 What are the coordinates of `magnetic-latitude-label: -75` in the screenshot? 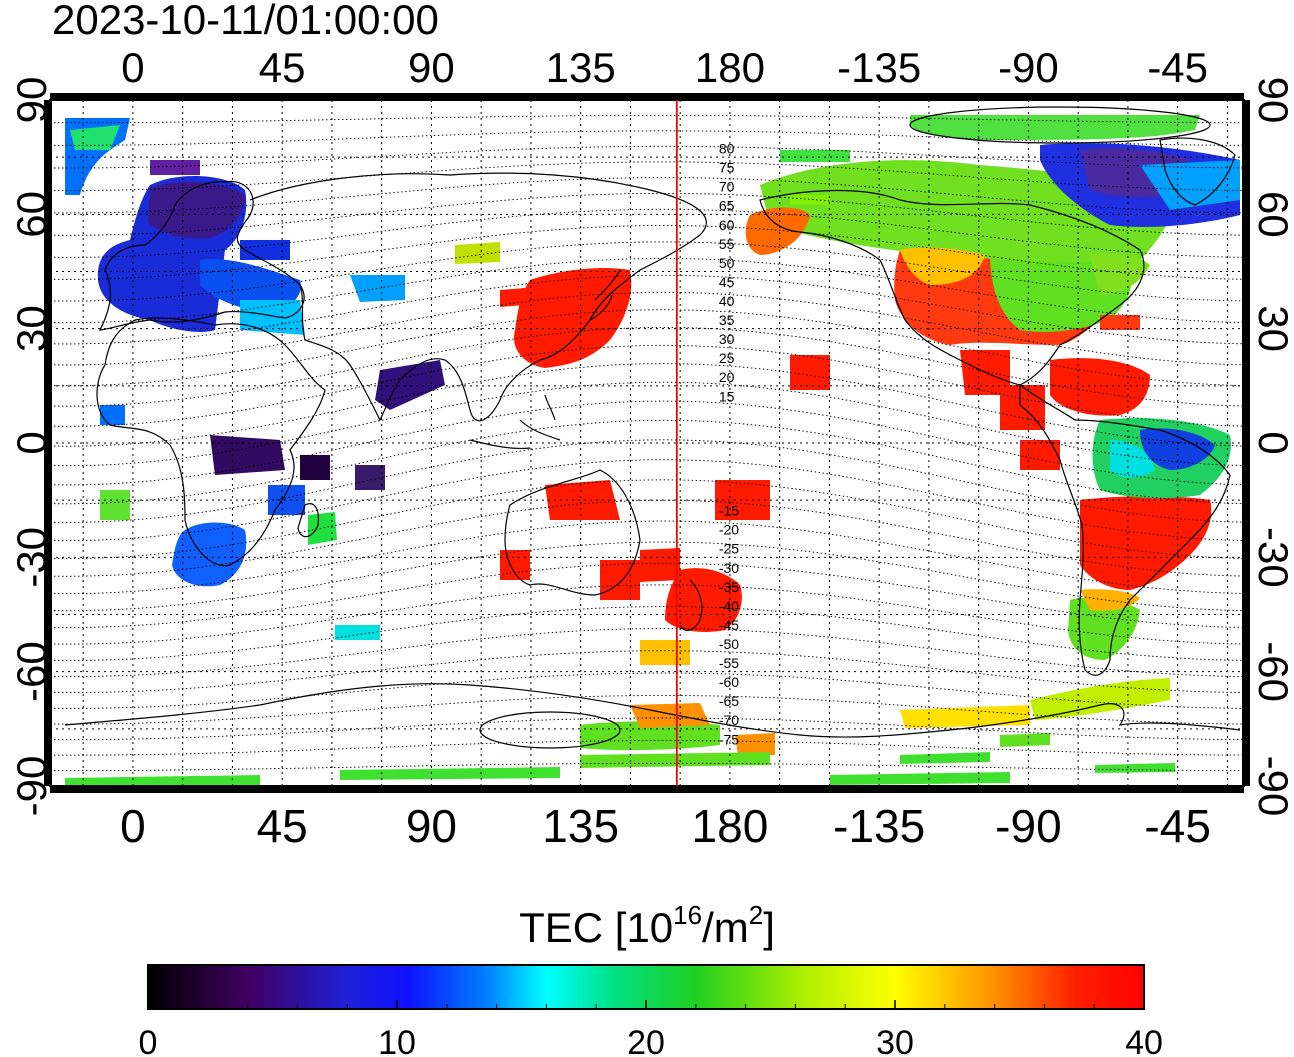 It's located at (729, 739).